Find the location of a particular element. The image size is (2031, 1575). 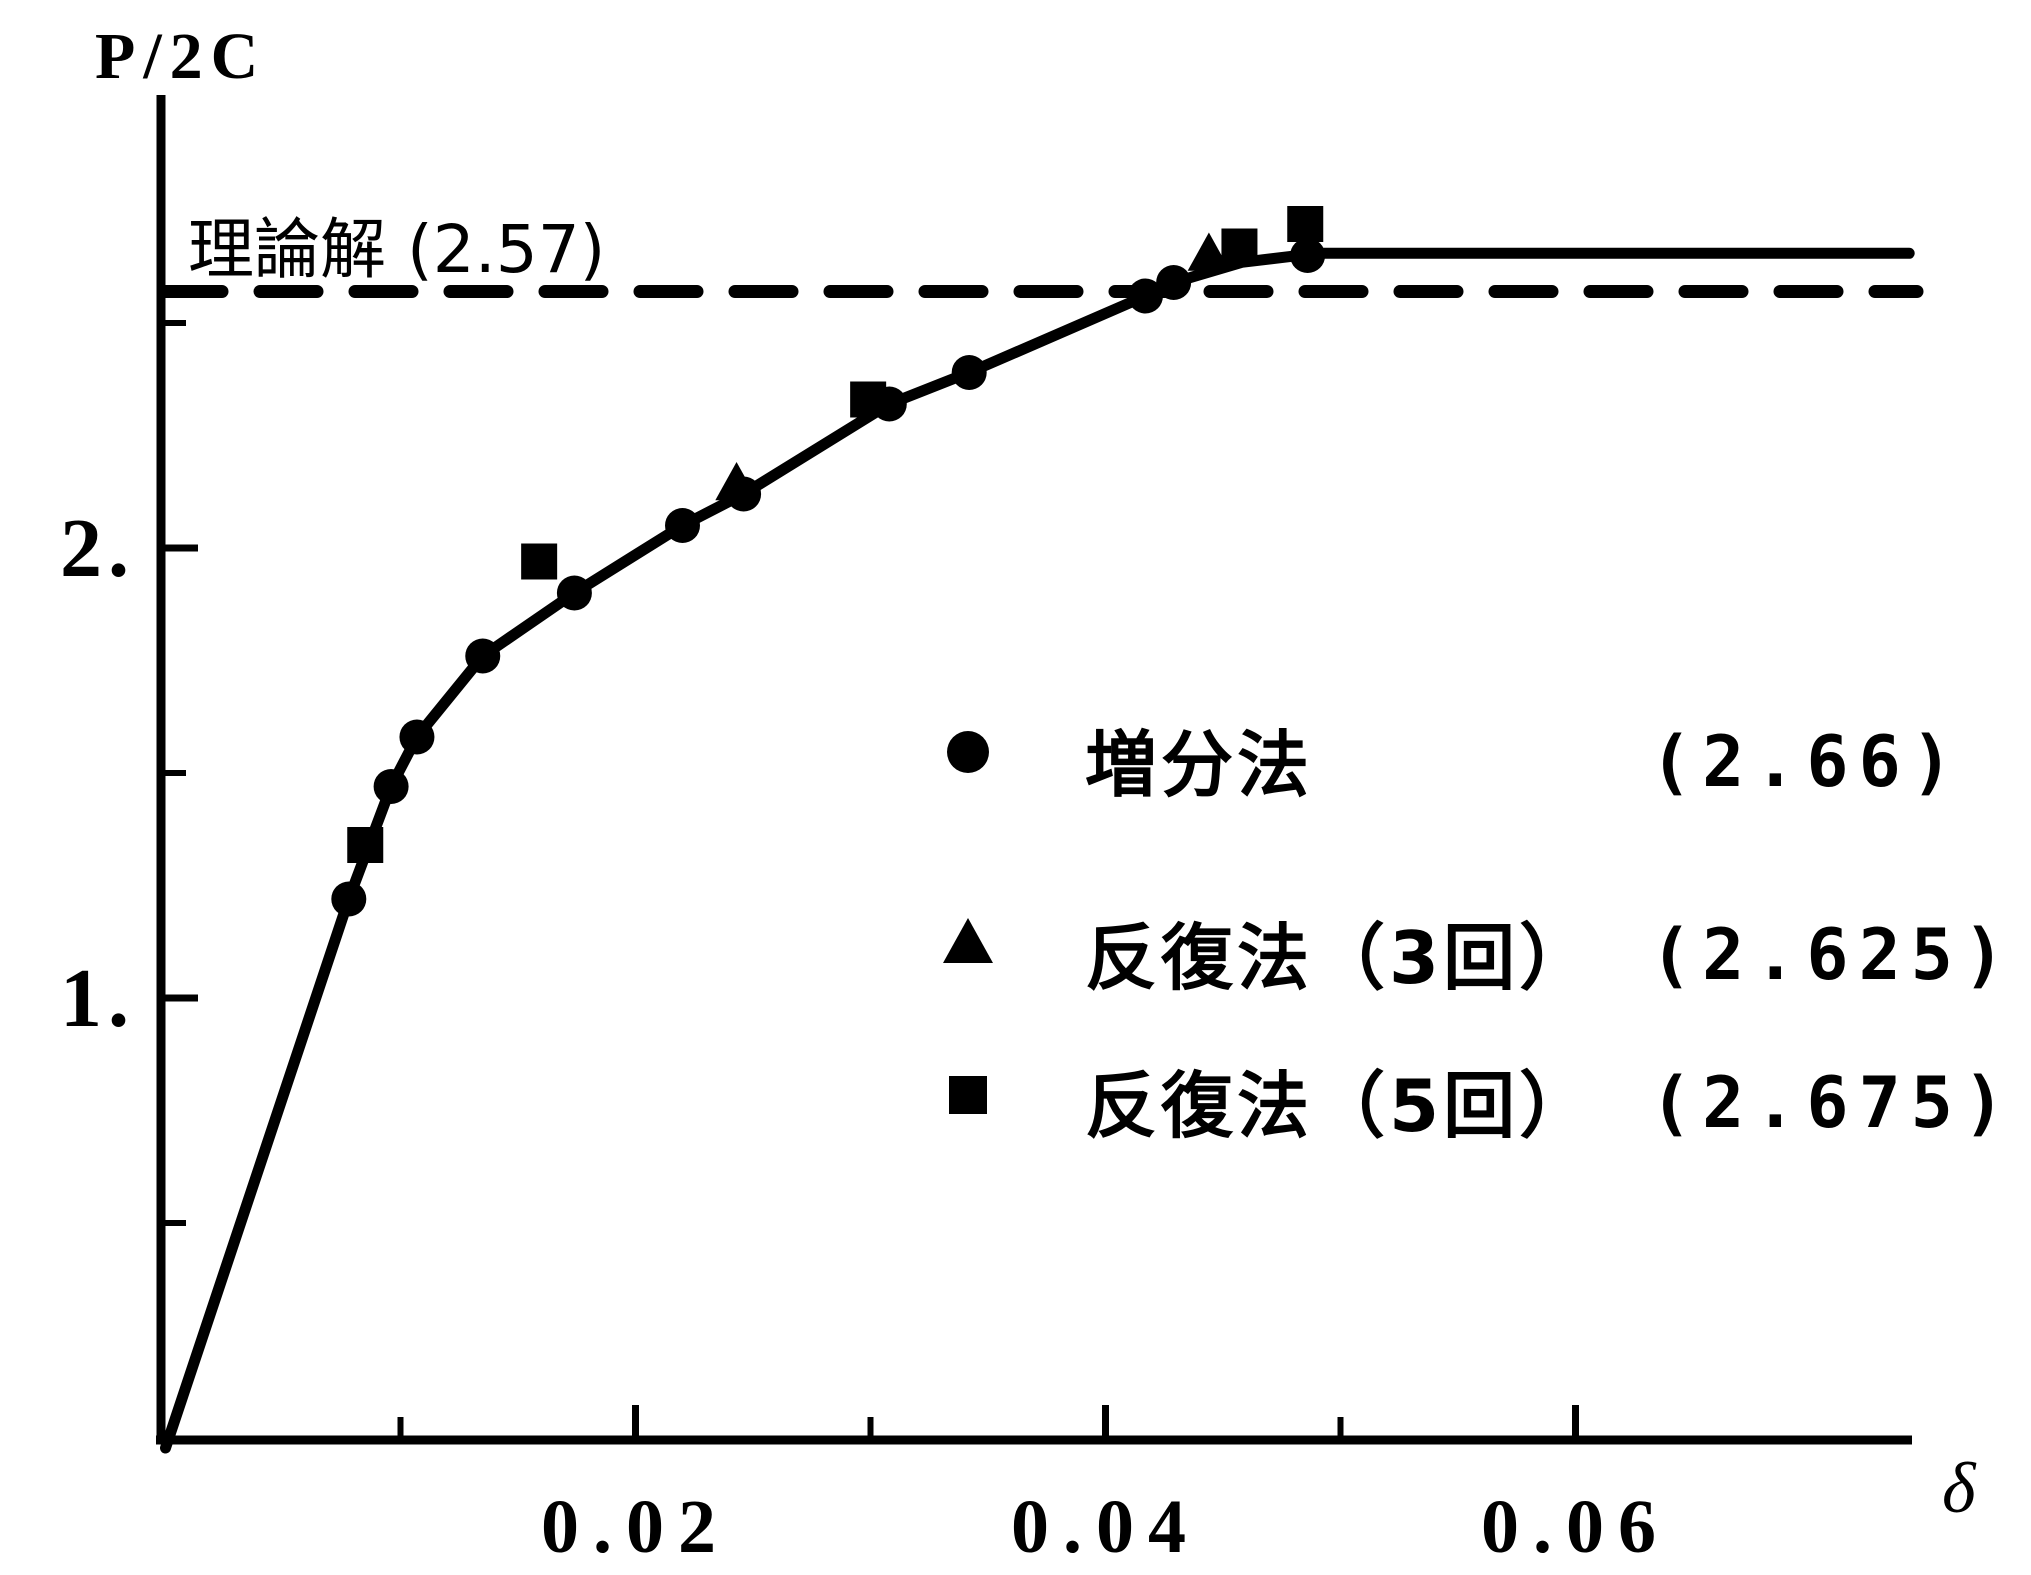

legend-label-incremental: 増分法 is located at coordinates (1199, 765).